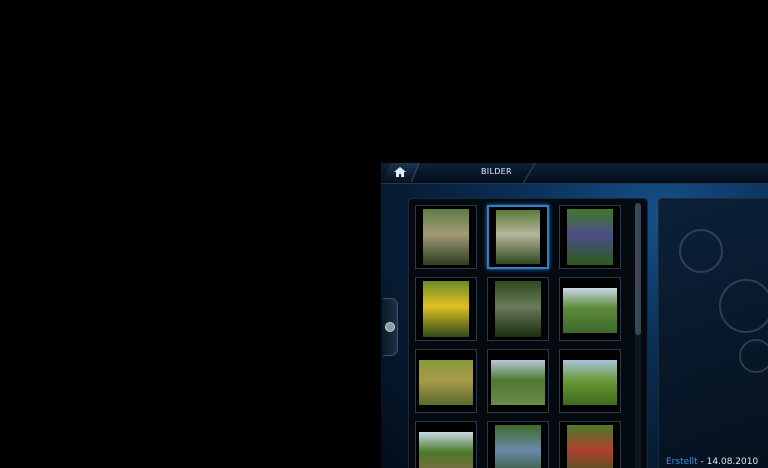 Image resolution: width=768 pixels, height=468 pixels. Describe the element at coordinates (682, 462) in the screenshot. I see `created-label: Erstellt` at that location.